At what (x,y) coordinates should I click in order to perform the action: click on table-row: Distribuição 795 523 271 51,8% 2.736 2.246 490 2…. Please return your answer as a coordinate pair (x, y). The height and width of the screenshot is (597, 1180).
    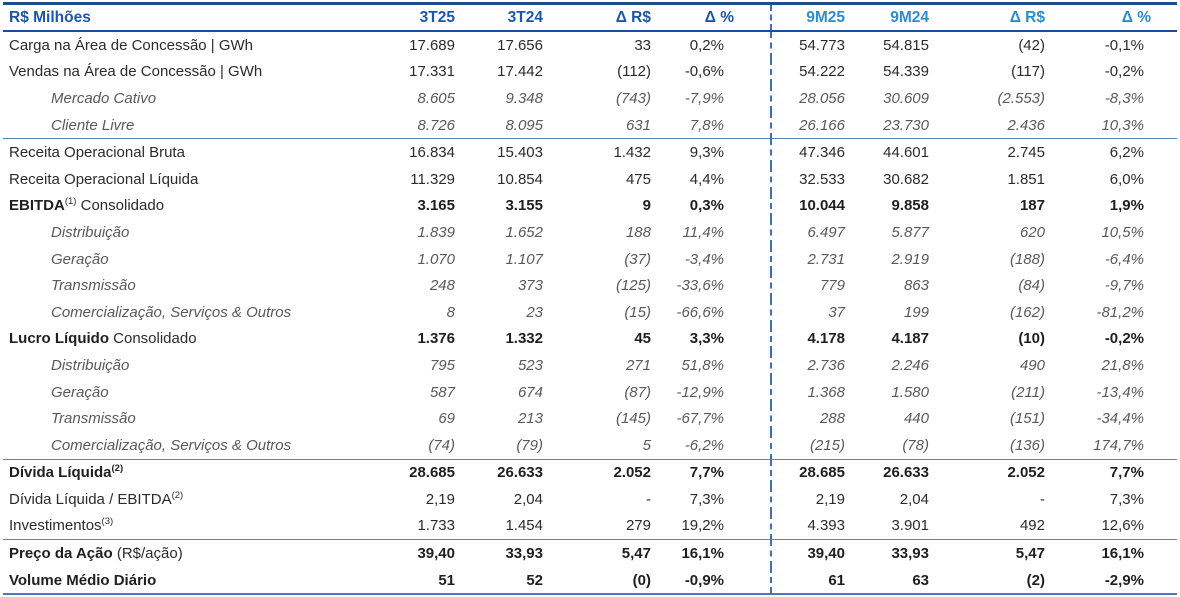
    Looking at the image, I should click on (590, 365).